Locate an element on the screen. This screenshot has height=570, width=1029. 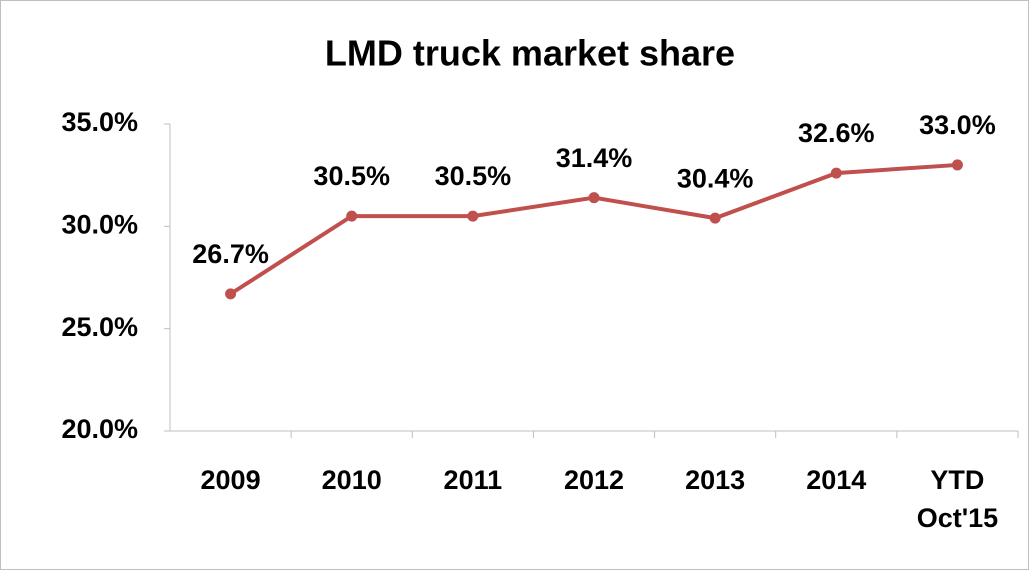
y-tick-label: 20.0% is located at coordinates (99, 429).